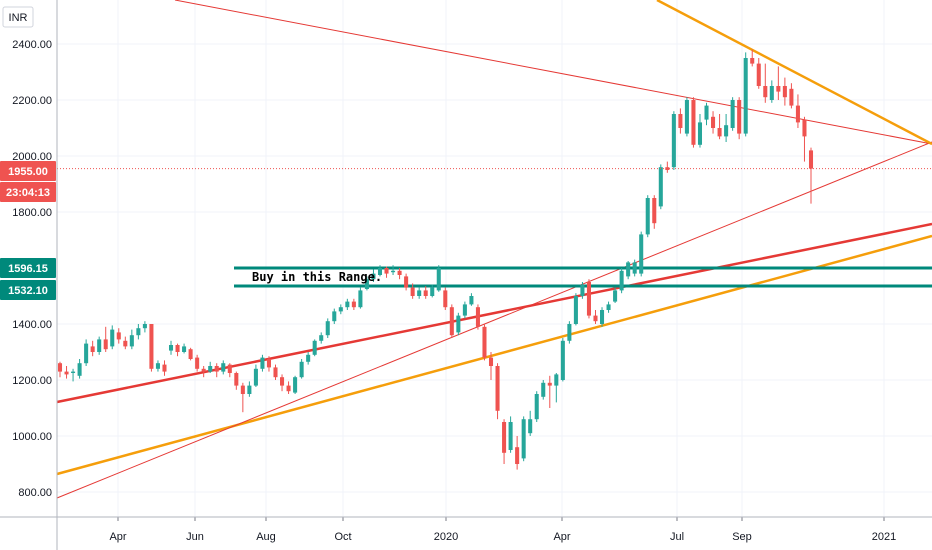  What do you see at coordinates (32, 157) in the screenshot?
I see `y-tick-label: 2000.00` at bounding box center [32, 157].